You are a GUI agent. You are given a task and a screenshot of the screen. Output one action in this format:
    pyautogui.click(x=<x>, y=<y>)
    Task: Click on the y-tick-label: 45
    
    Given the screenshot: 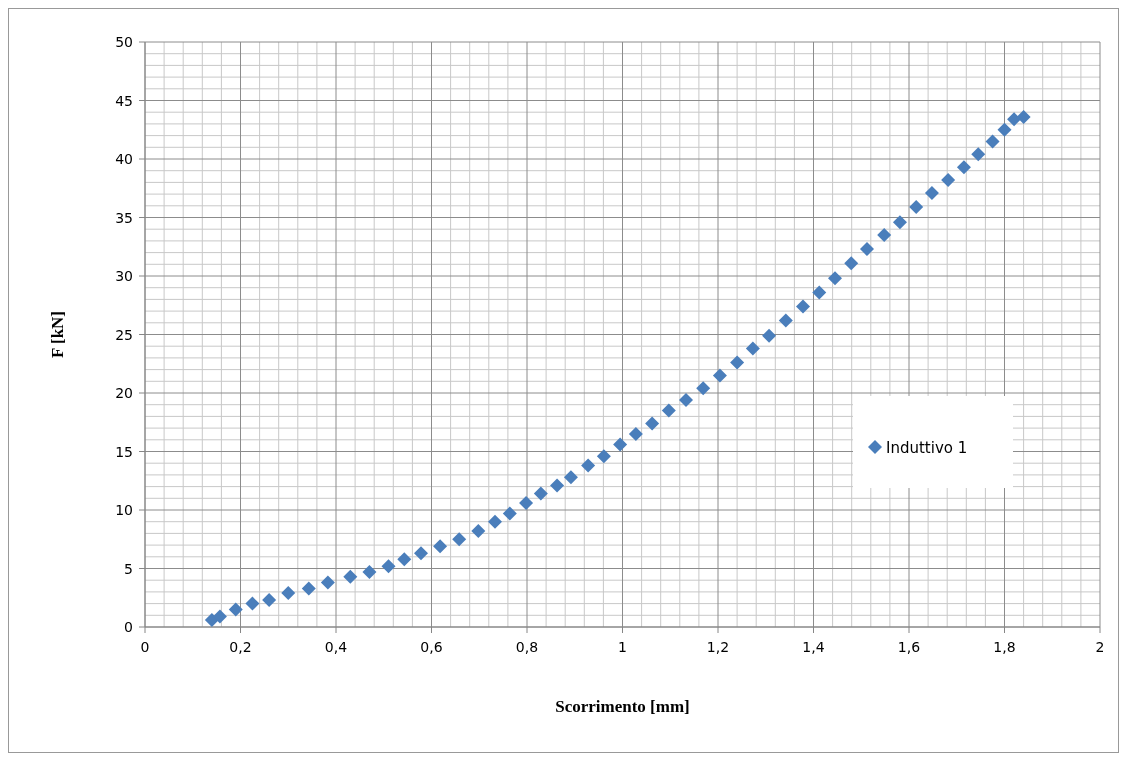 What is the action you would take?
    pyautogui.click(x=124, y=100)
    